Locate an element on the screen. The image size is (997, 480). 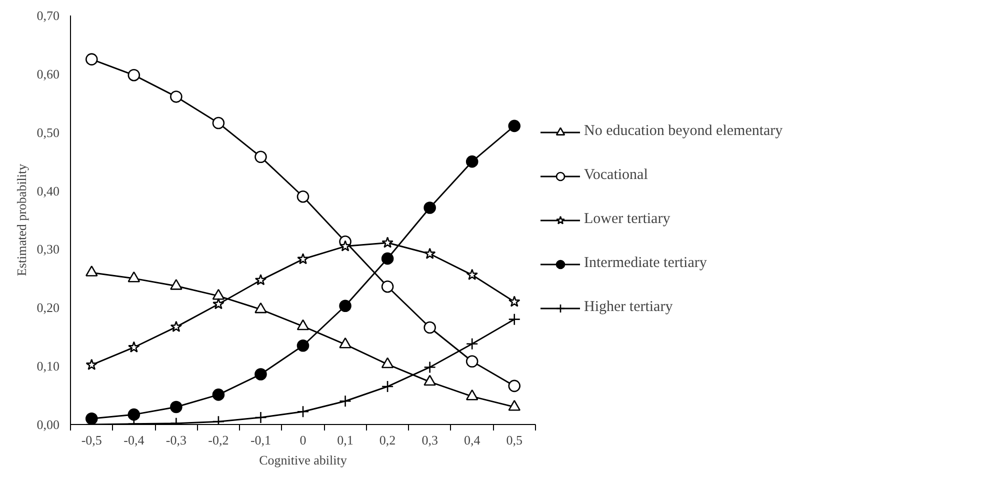
legend-label: Higher tertiary is located at coordinates (628, 307).